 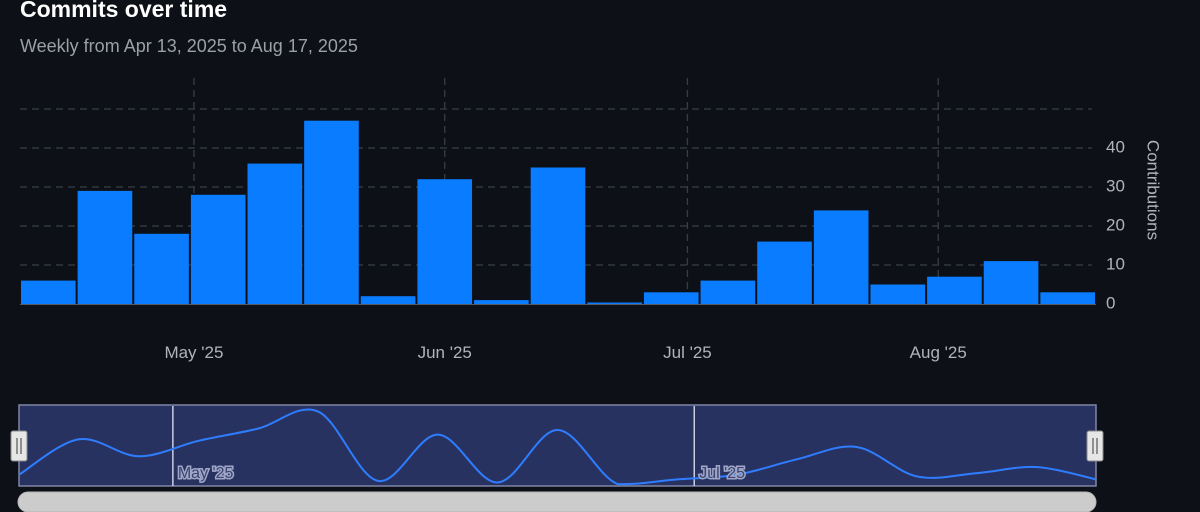 What do you see at coordinates (461, 474) in the screenshot?
I see `navigator-labels: May '25 Jul '25` at bounding box center [461, 474].